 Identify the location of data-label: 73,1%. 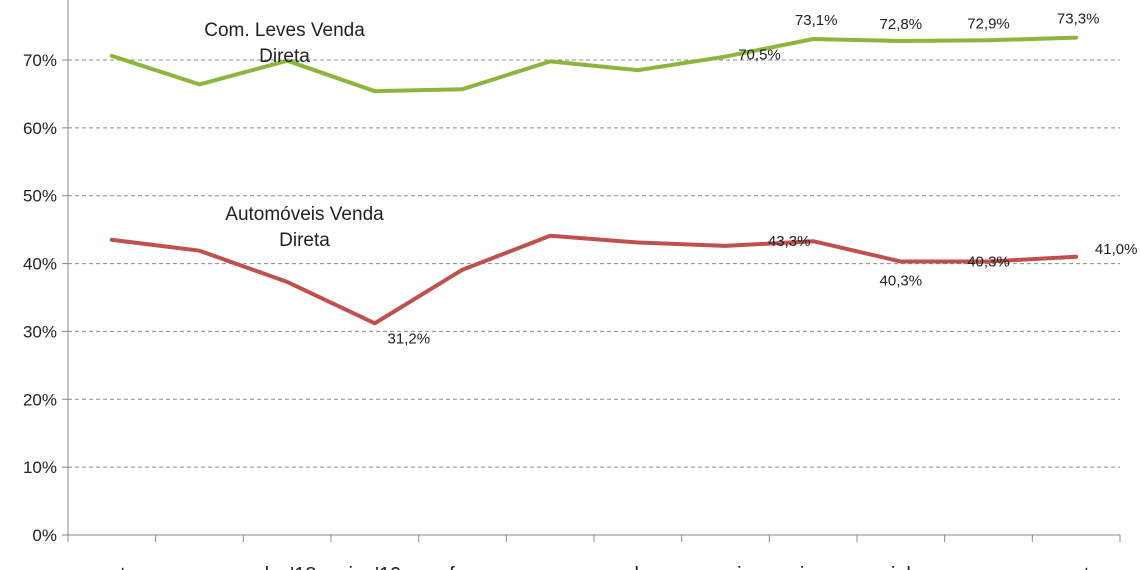
(816, 20).